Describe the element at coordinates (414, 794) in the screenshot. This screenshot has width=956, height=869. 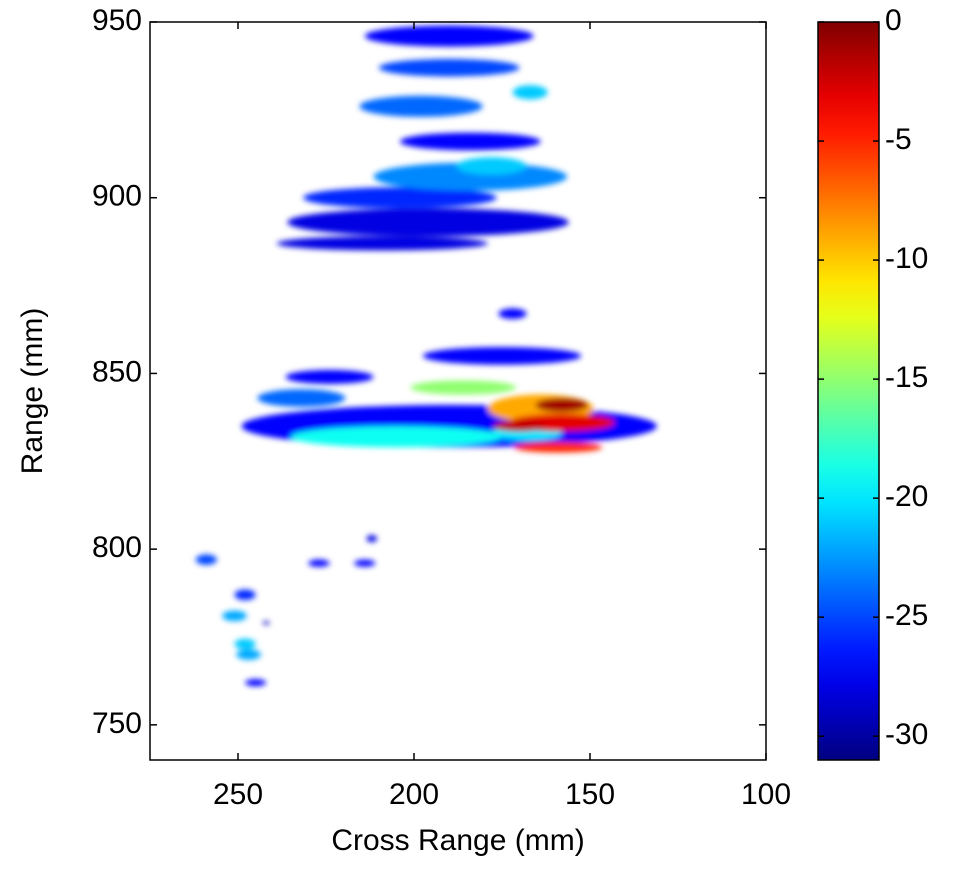
I see `x-tick-label: 200` at that location.